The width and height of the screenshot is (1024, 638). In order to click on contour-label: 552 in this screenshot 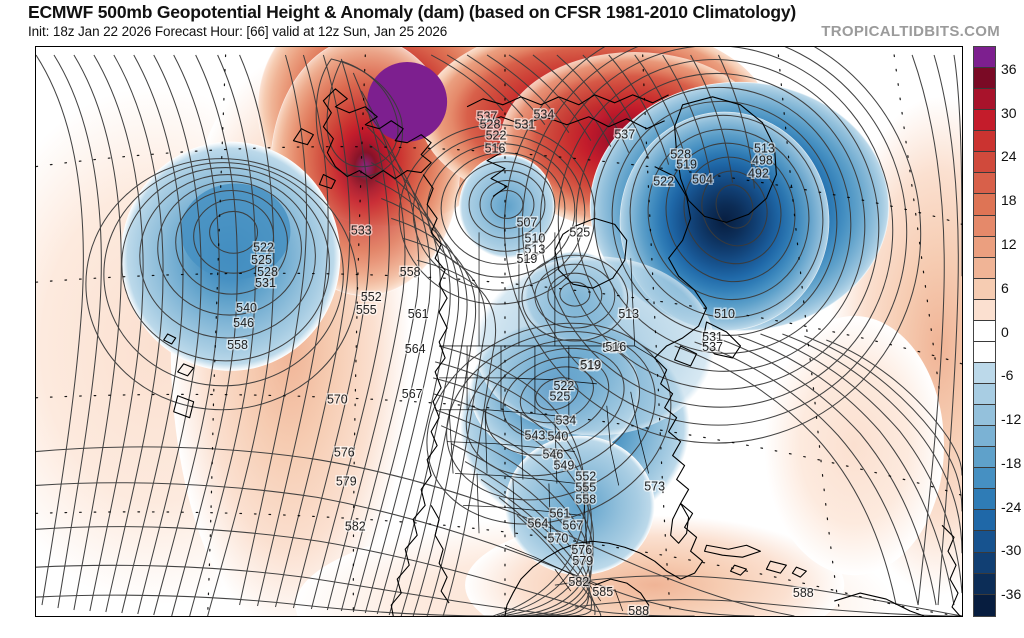, I will do `click(585, 476)`.